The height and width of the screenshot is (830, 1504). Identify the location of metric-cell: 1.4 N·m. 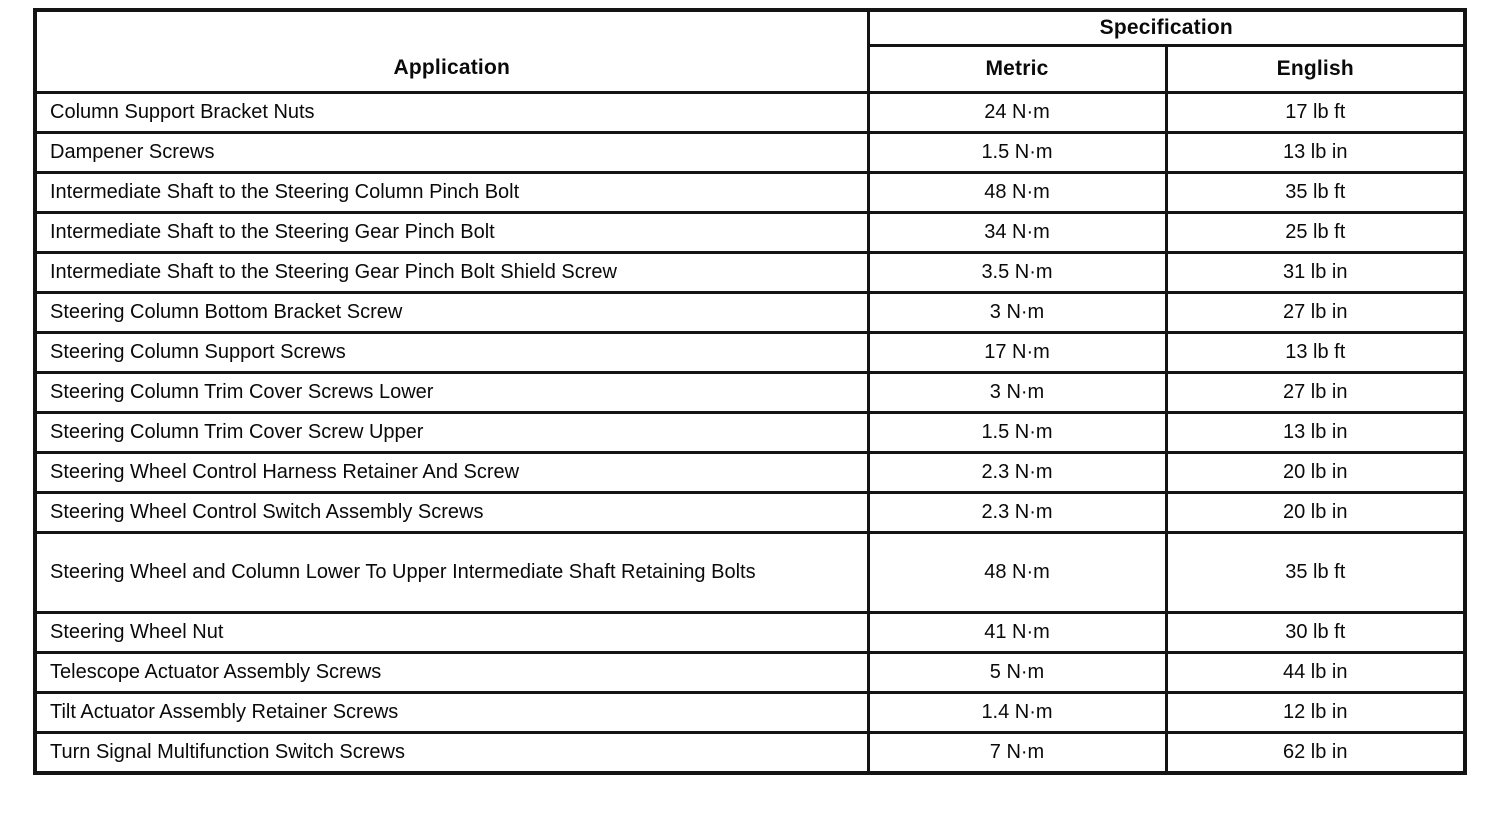
(1017, 712).